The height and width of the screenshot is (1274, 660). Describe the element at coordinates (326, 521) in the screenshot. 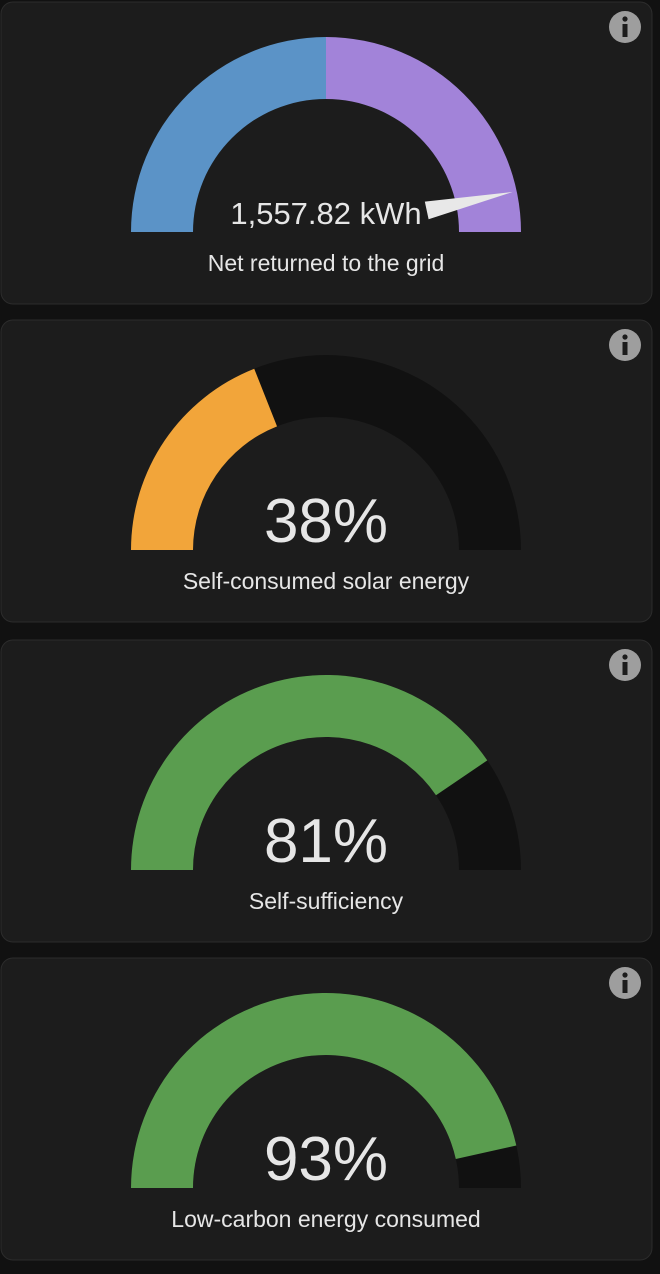

I see `gauge-value: 38%` at that location.